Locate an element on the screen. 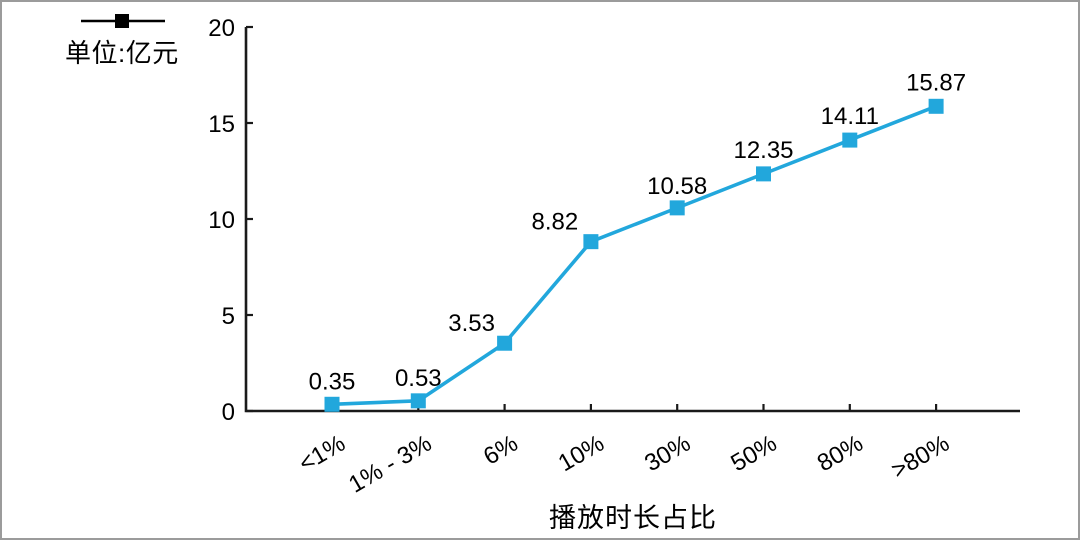  data-point-label: 0.53 is located at coordinates (418, 378).